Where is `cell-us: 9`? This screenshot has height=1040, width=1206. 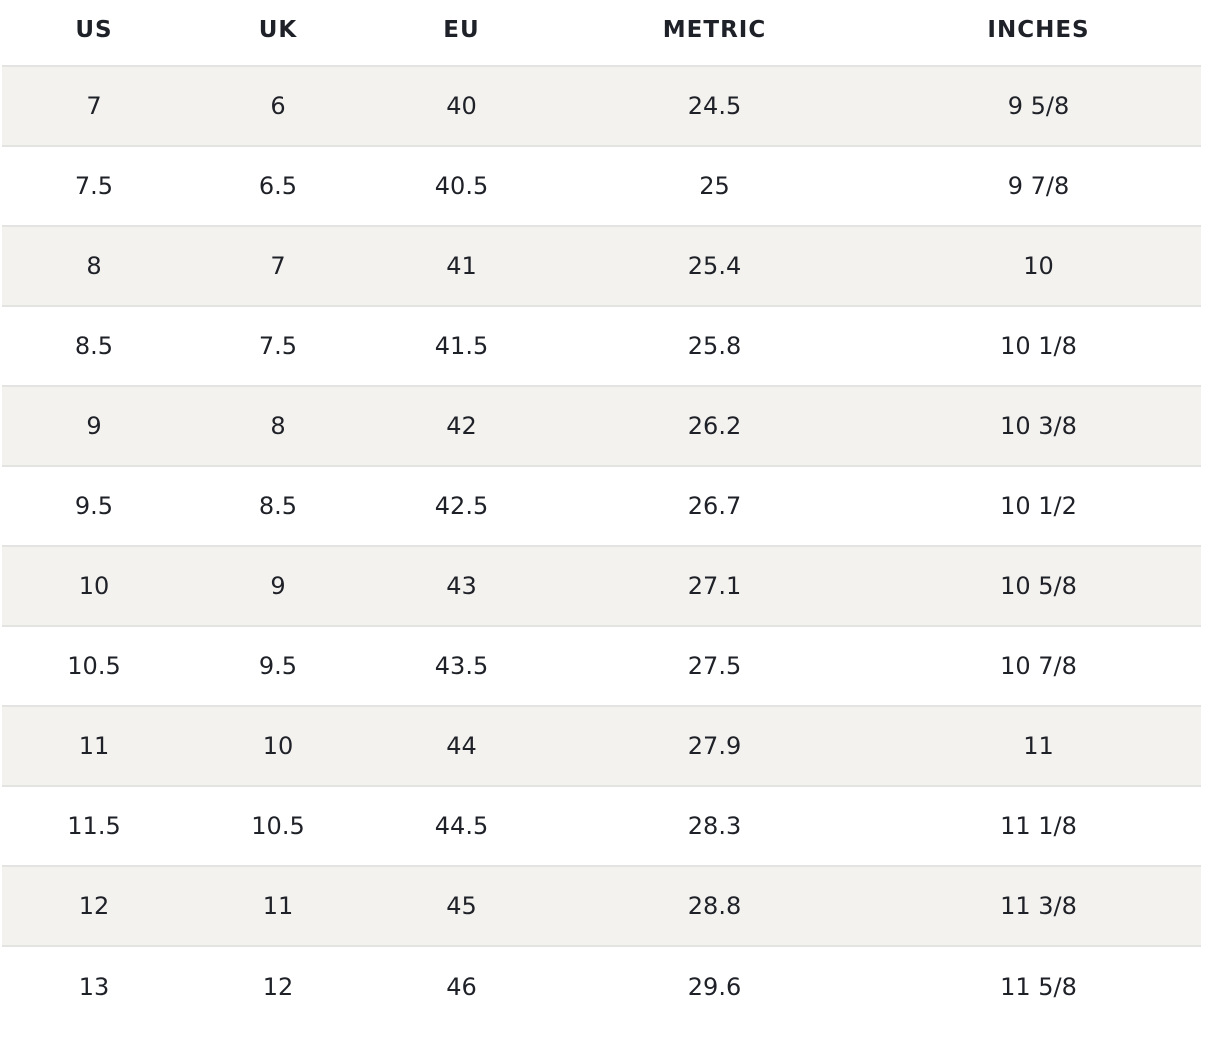 cell-us: 9 is located at coordinates (94, 426).